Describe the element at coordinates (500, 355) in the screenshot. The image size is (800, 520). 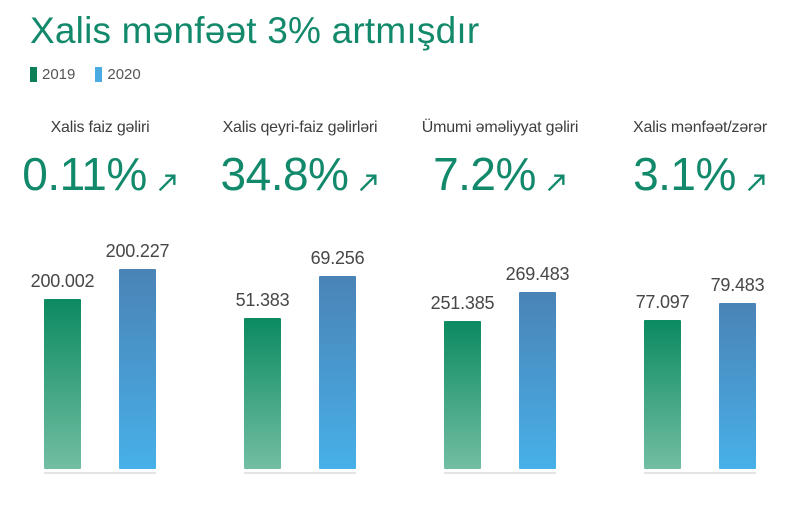
I see `bar-group: 251.385 269.483` at that location.